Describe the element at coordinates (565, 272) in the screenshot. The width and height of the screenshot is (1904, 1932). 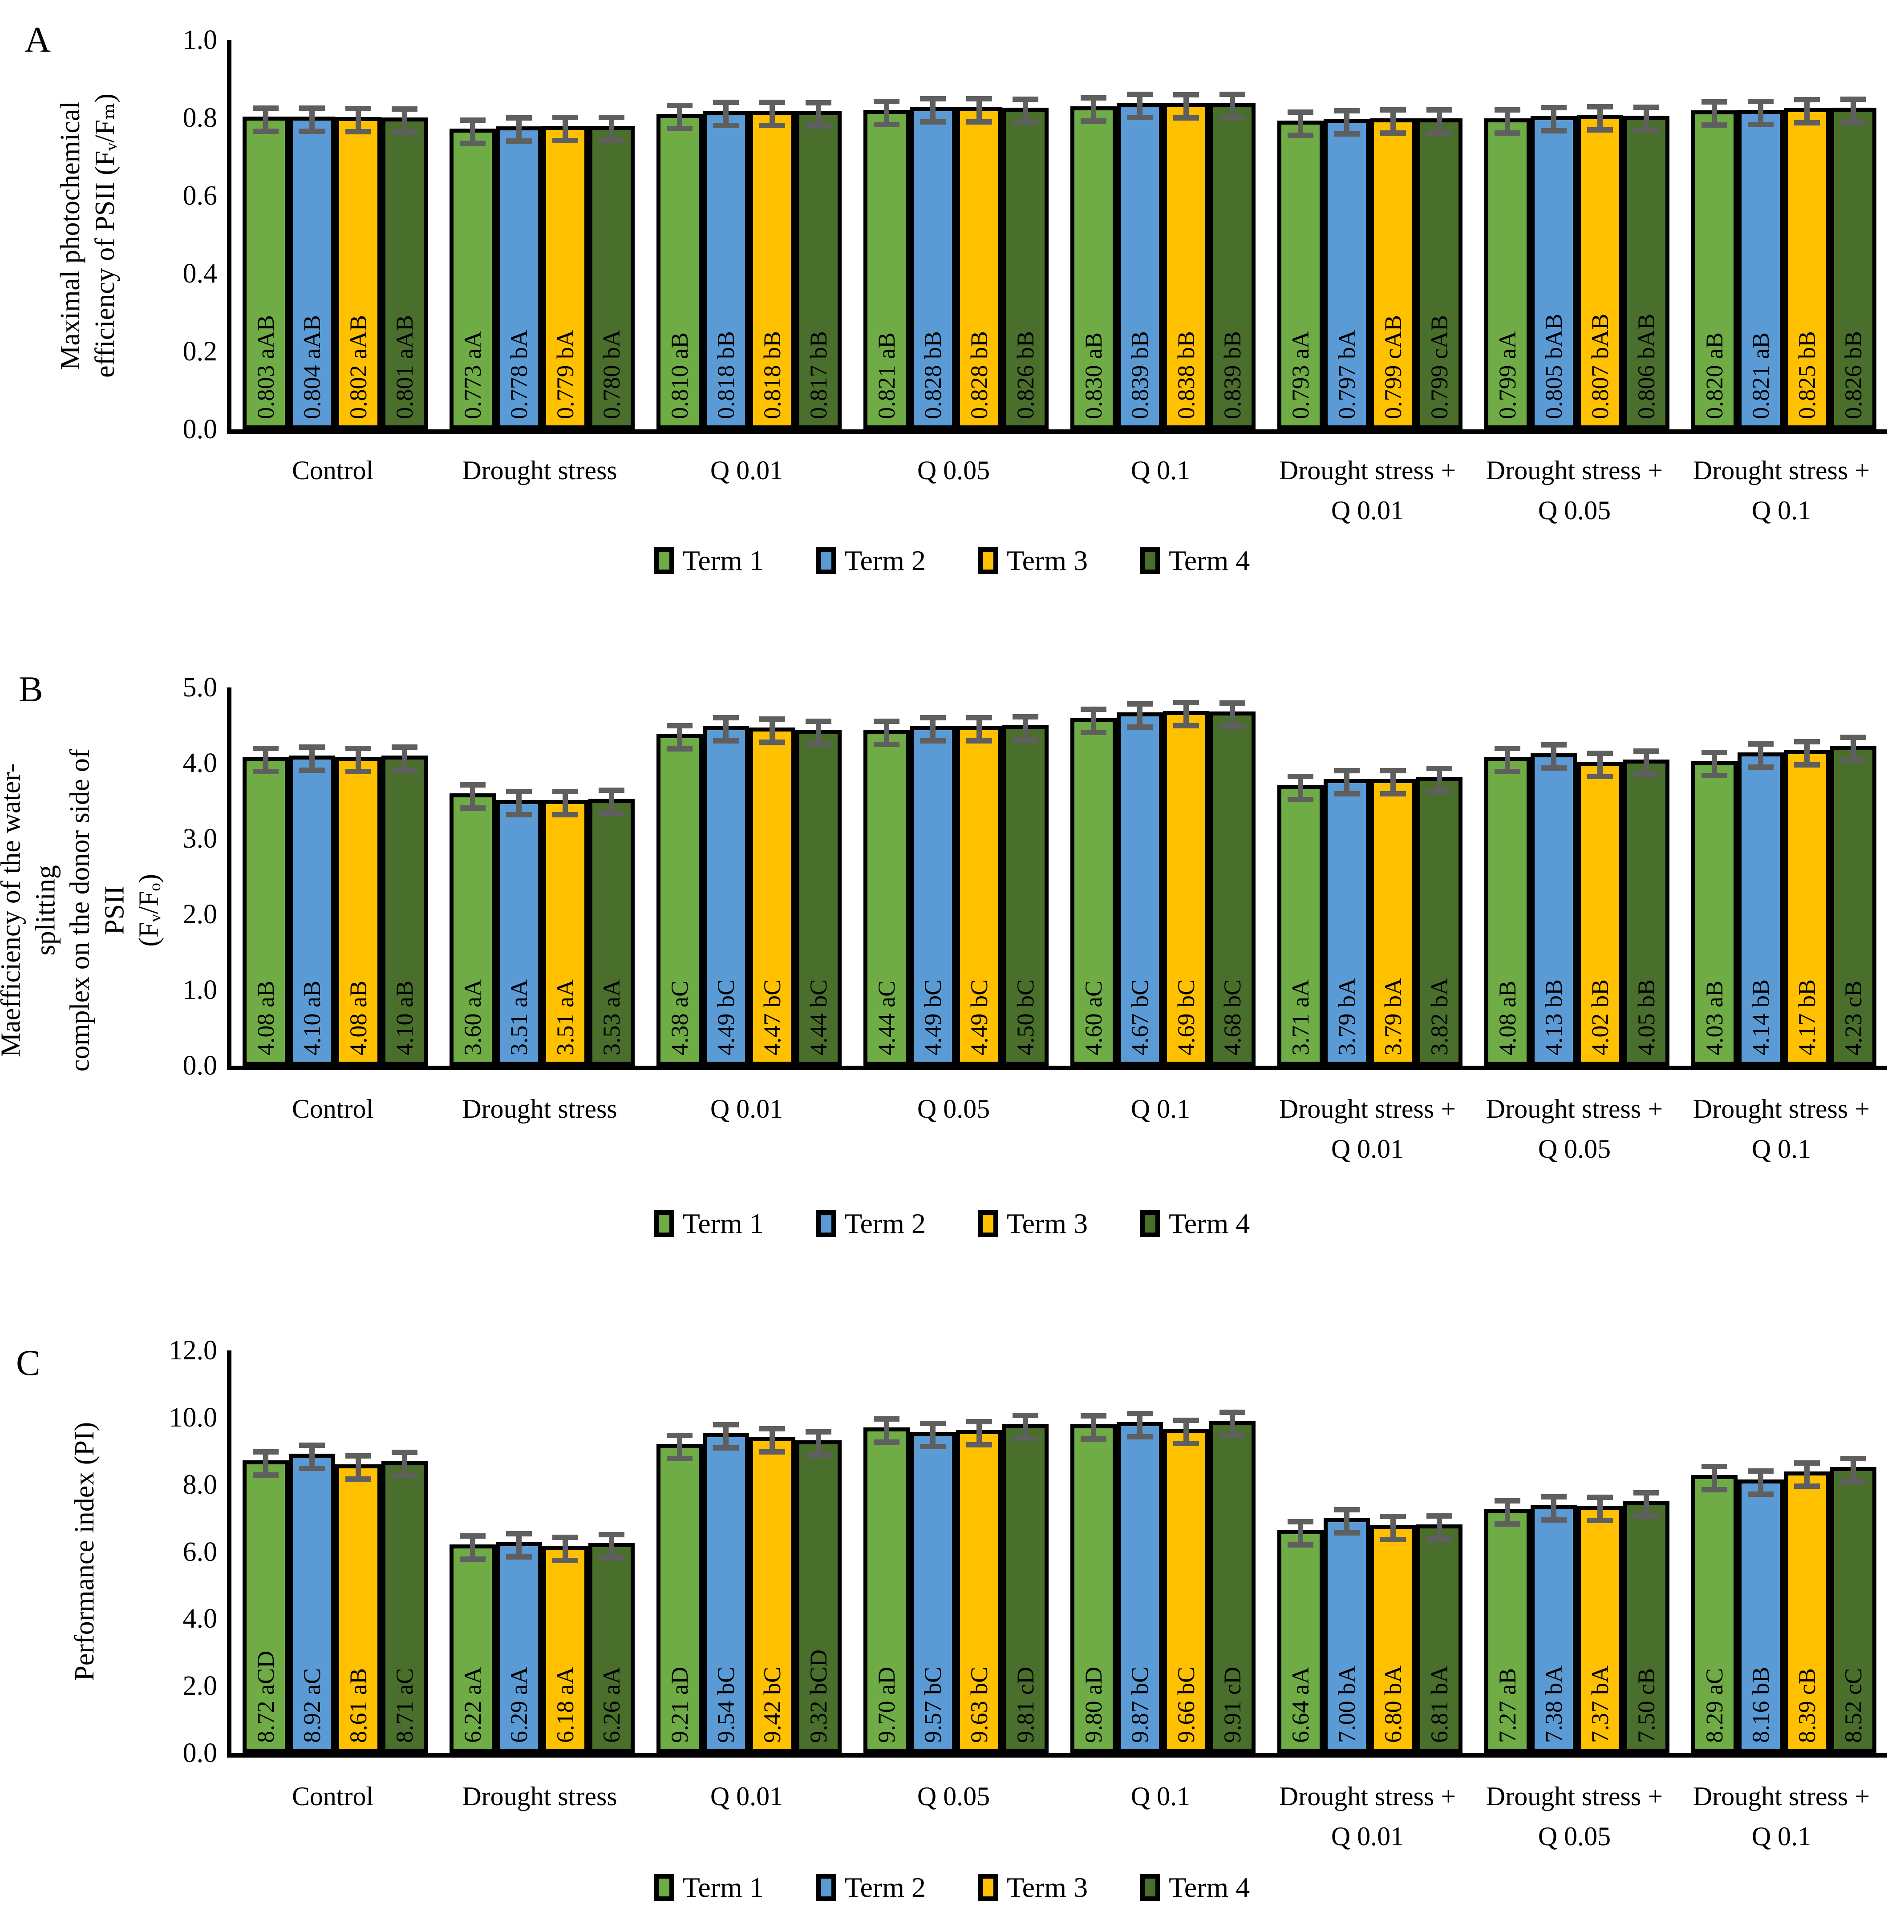
I see `bar: 0.779 bA` at that location.